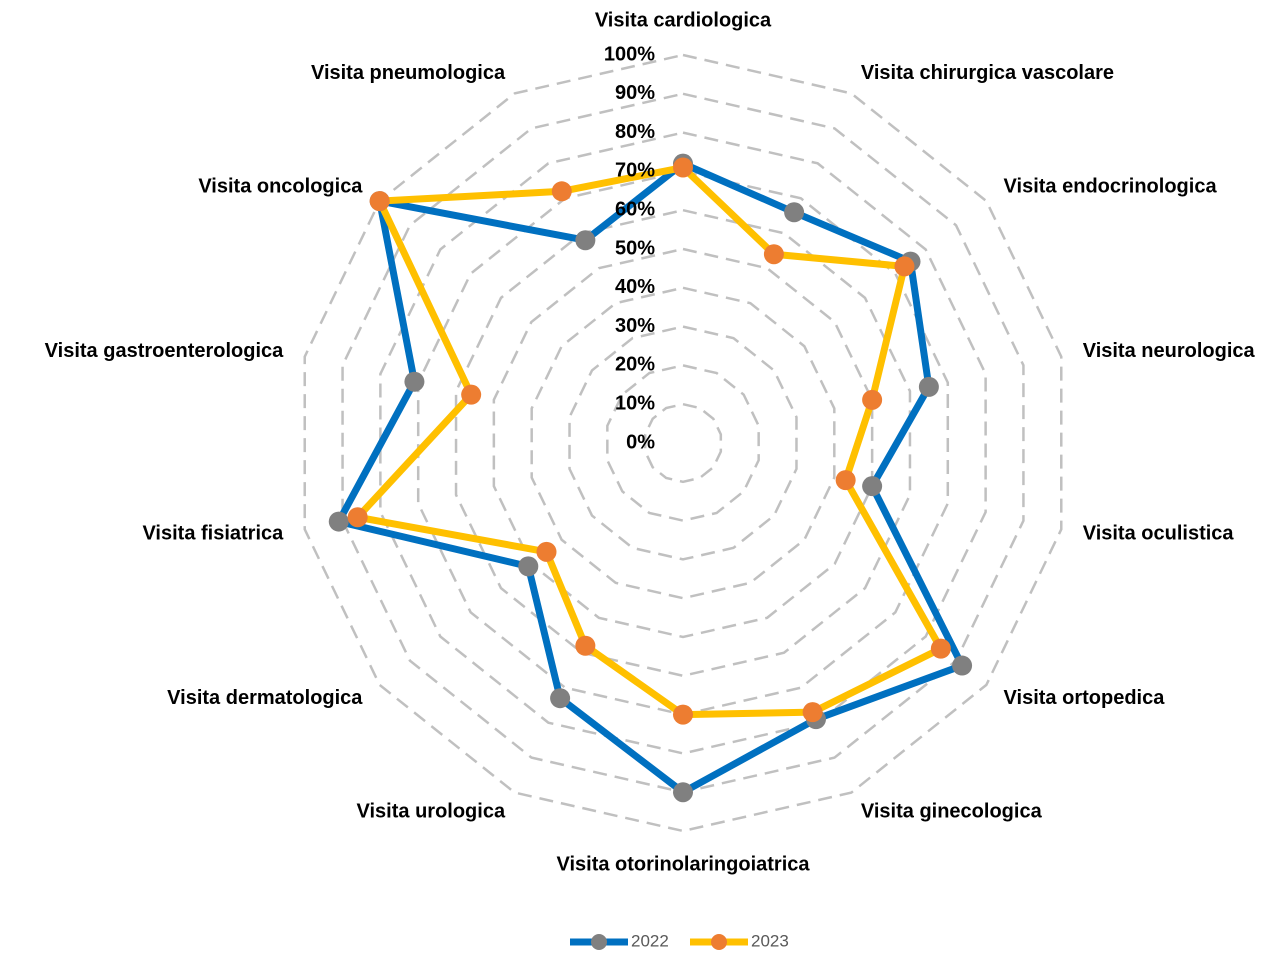 This screenshot has width=1285, height=956. What do you see at coordinates (635, 403) in the screenshot?
I see `axis-tick-label: 10%` at bounding box center [635, 403].